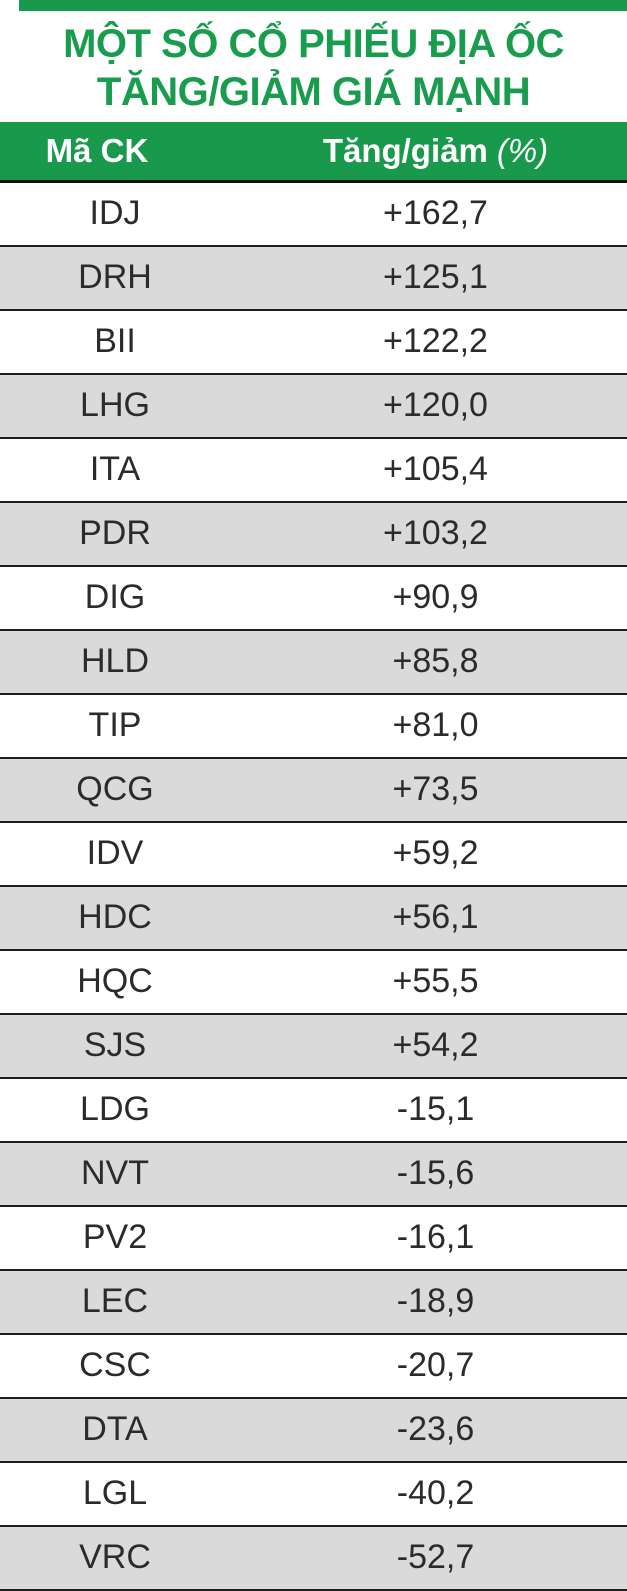  Describe the element at coordinates (313, 1559) in the screenshot. I see `table-row: VRC -52,7` at that location.